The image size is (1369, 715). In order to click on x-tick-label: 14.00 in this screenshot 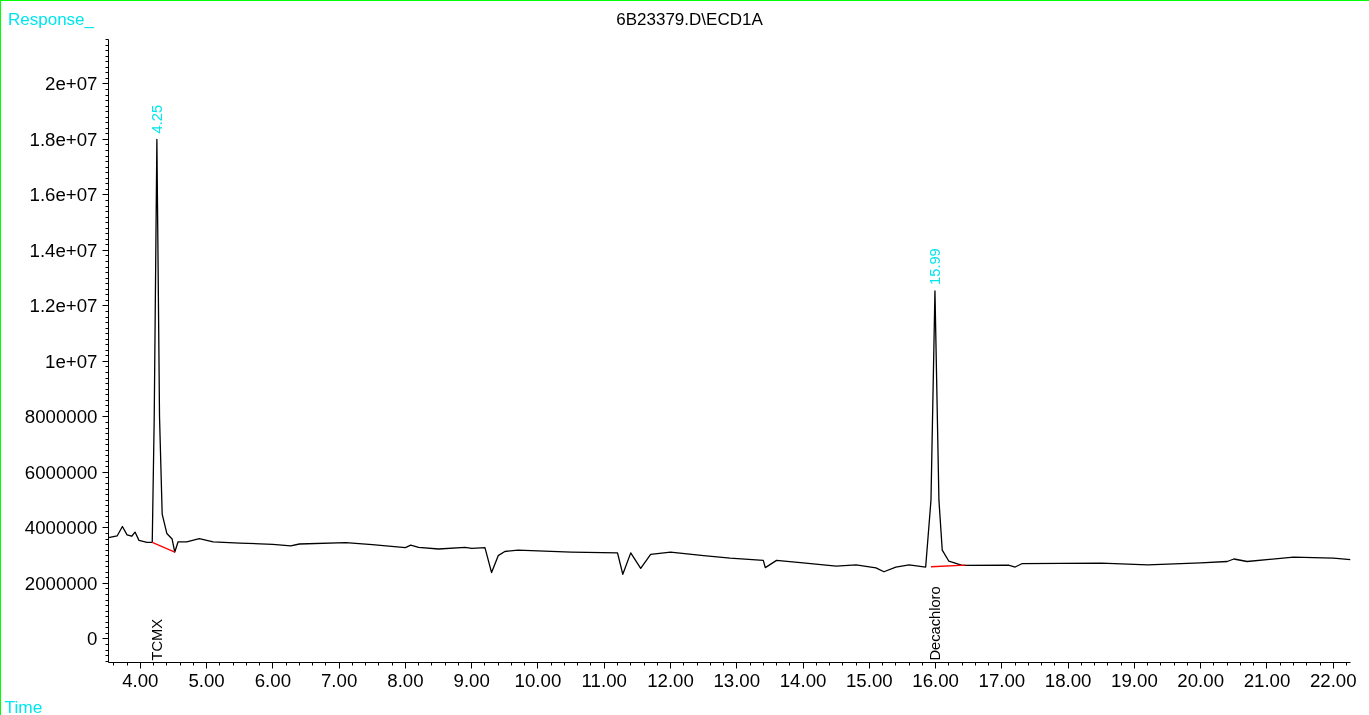, I will do `click(803, 680)`.